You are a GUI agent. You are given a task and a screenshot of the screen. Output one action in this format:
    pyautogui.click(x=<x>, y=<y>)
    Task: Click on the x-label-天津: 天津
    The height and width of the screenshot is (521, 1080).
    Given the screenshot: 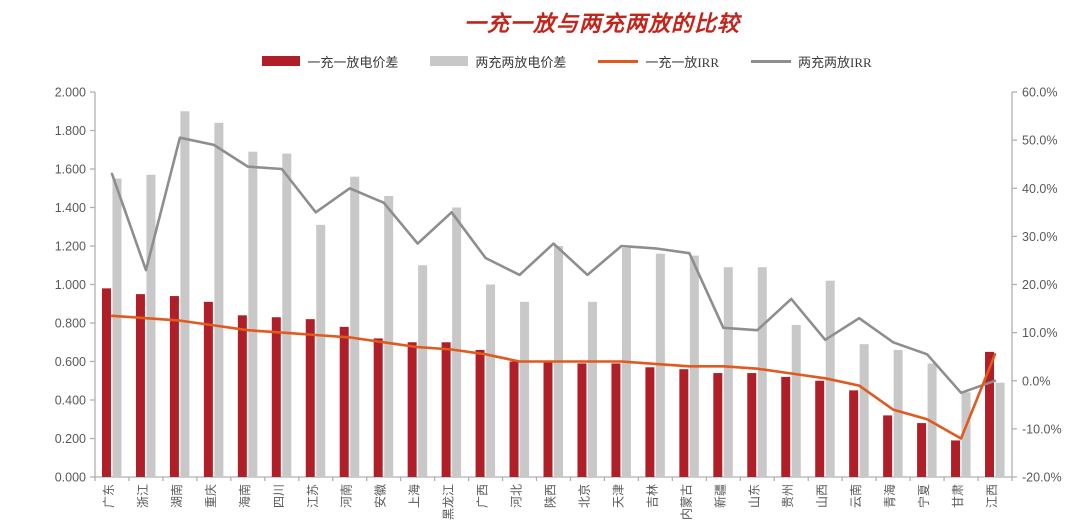 What is the action you would take?
    pyautogui.click(x=618, y=496)
    